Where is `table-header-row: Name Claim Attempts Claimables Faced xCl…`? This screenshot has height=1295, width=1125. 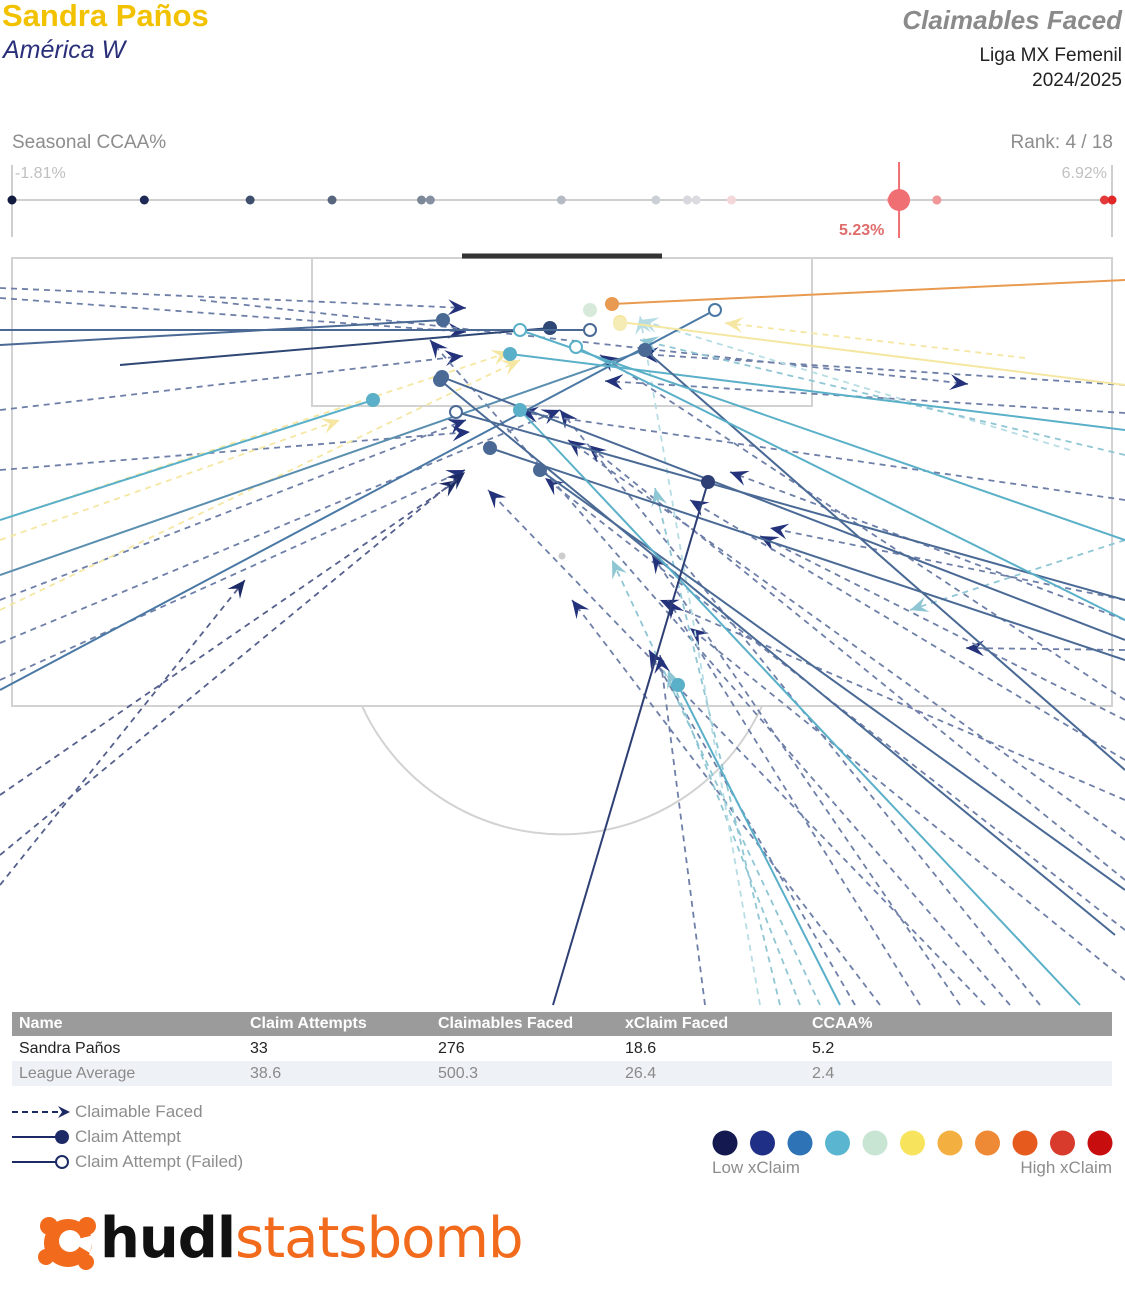 table-header-row: Name Claim Attempts Claimables Faced xCl… is located at coordinates (562, 1024).